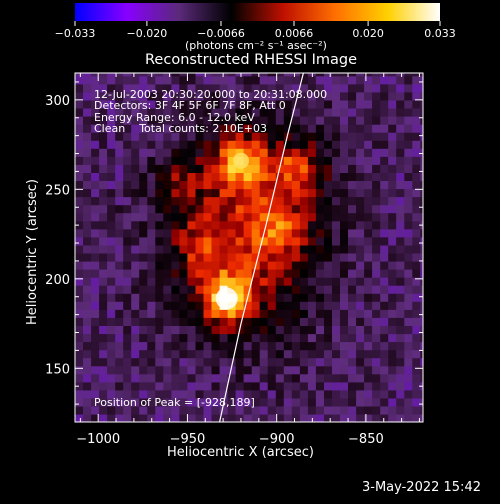 The image size is (500, 504). What do you see at coordinates (240, 160) in the screenshot?
I see `source-core` at bounding box center [240, 160].